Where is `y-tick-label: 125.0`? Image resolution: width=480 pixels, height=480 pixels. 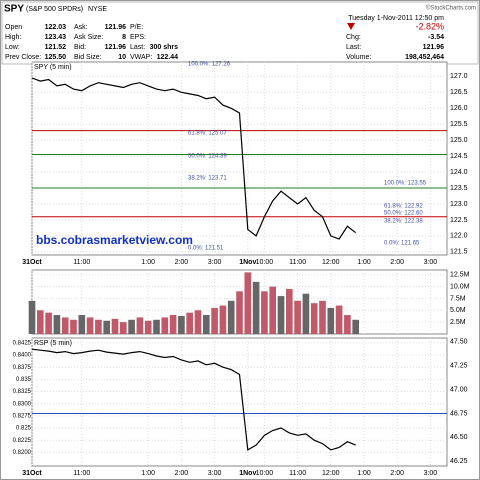
y-tick-label: 125.0 is located at coordinates (459, 140).